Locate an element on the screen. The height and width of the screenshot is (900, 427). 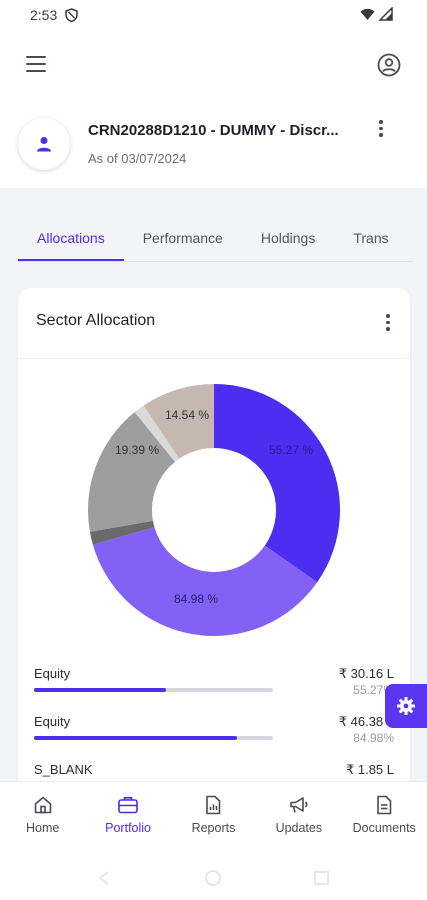
slice-label-3: 19.39 % is located at coordinates (137, 450).